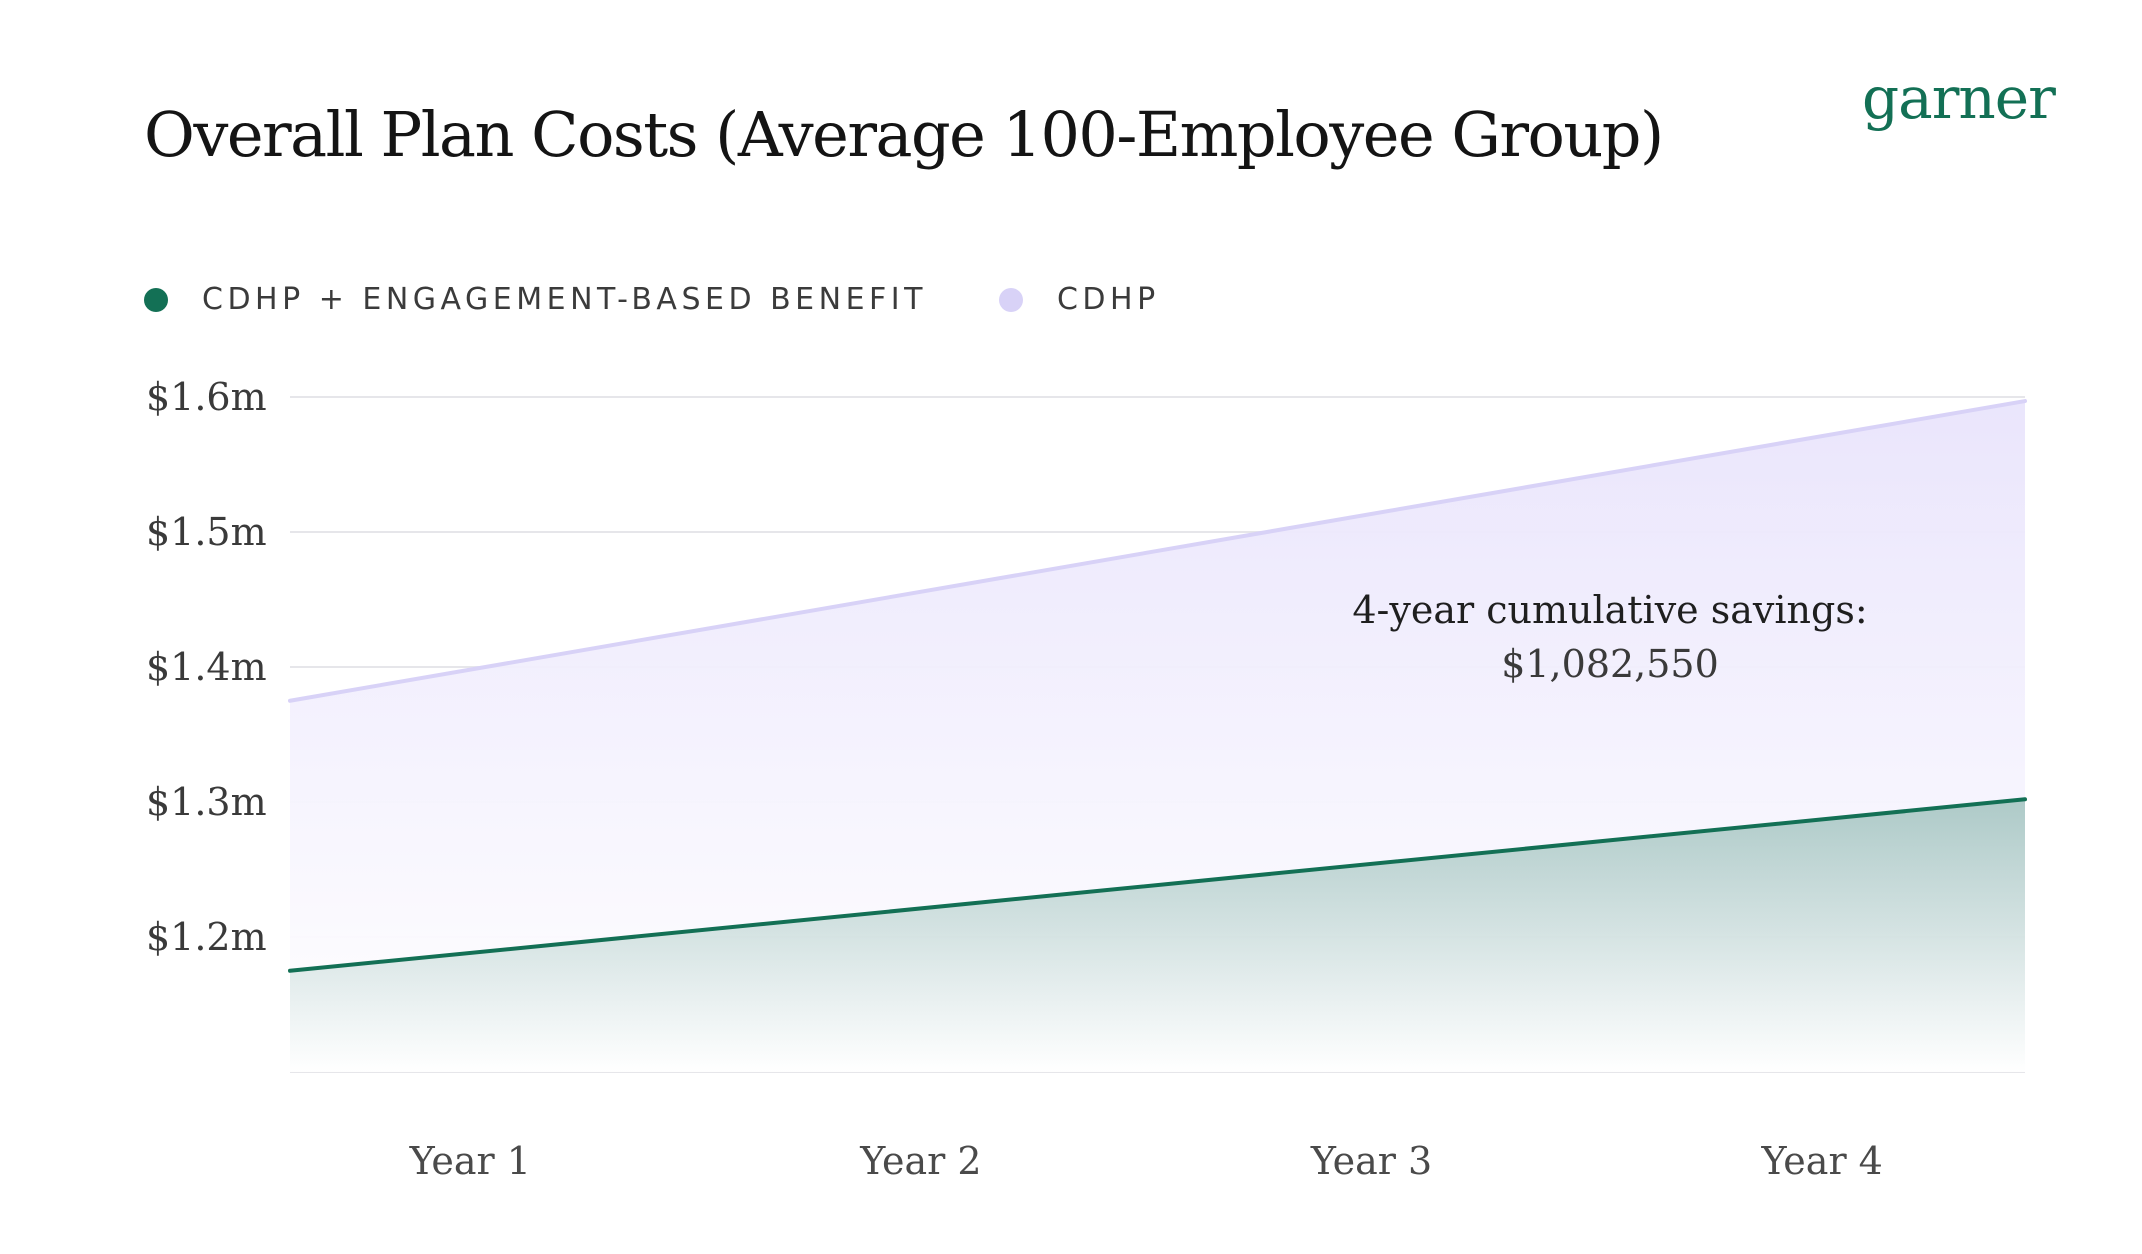  What do you see at coordinates (206, 802) in the screenshot?
I see `y-tick-label: $1.3m` at bounding box center [206, 802].